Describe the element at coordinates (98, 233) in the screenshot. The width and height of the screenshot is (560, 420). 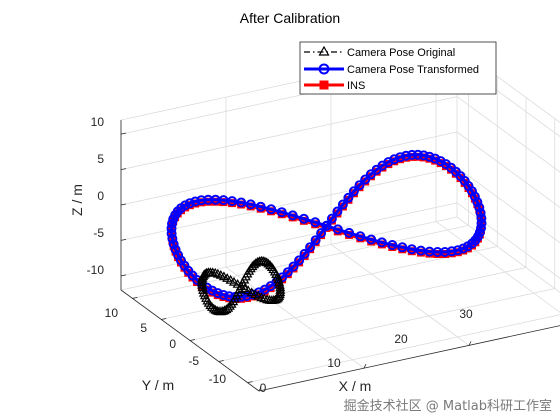
I see `z-tick-label: -5` at that location.